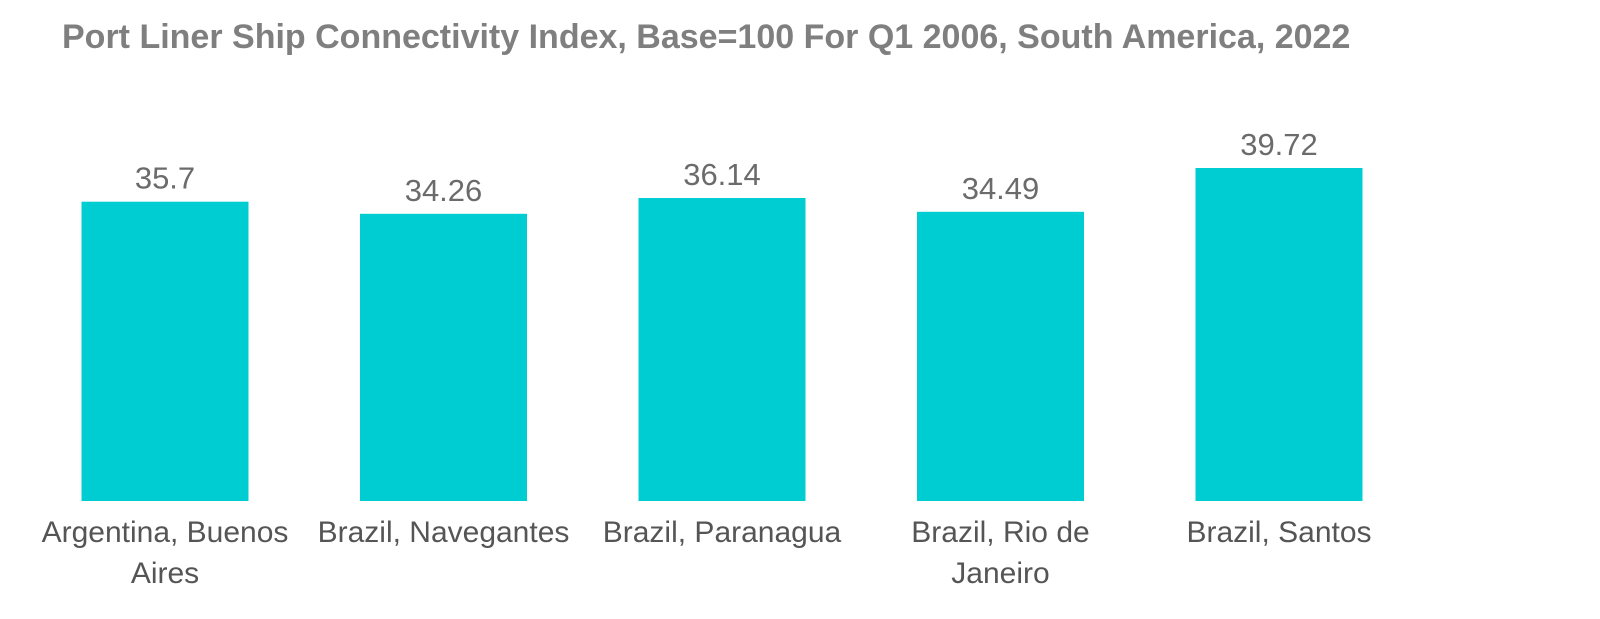 The width and height of the screenshot is (1600, 619). Describe the element at coordinates (444, 532) in the screenshot. I see `category-label-1: Brazil, Navegantes` at that location.